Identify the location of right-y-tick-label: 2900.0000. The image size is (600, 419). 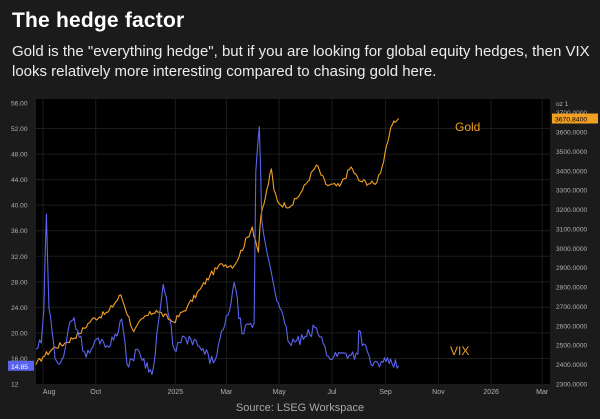
(572, 268).